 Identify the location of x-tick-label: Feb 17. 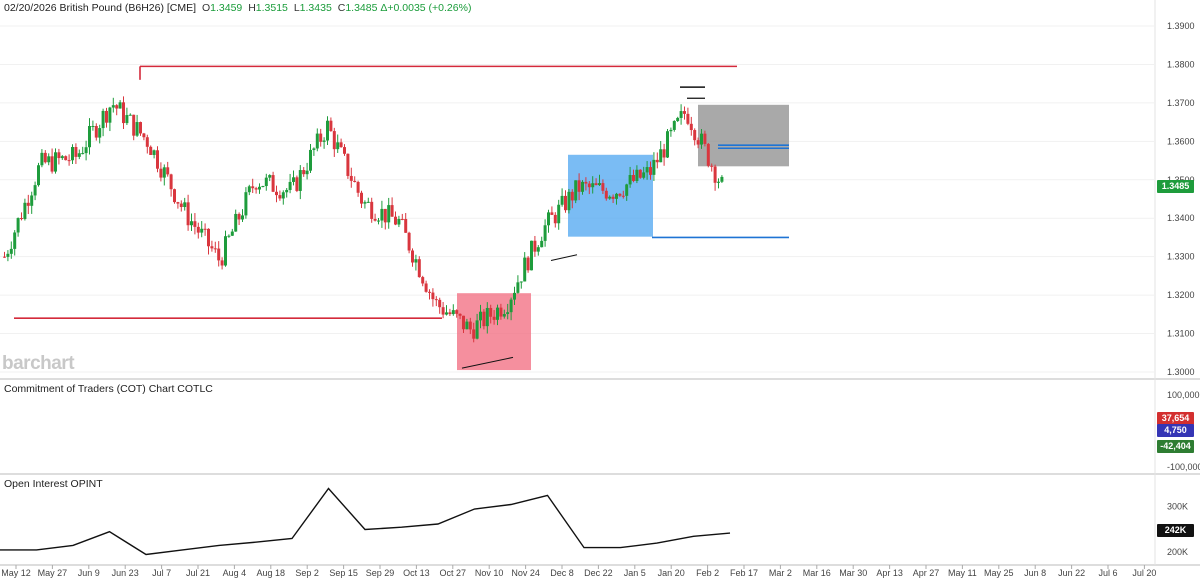
(744, 573).